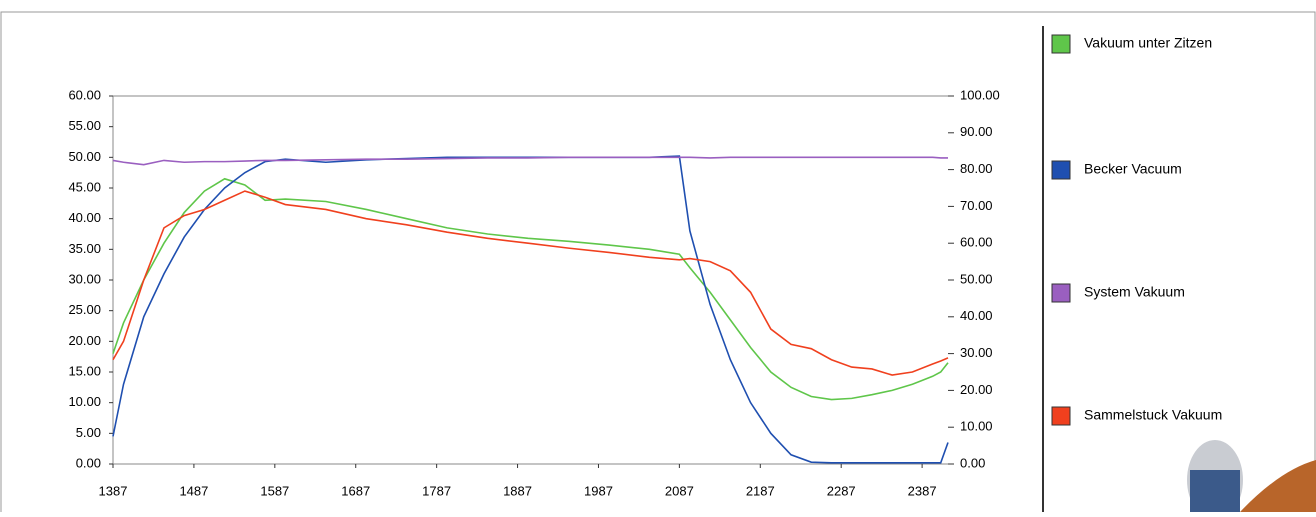 The image size is (1316, 517). Describe the element at coordinates (976, 389) in the screenshot. I see `y2-tick-label: 20.00` at that location.